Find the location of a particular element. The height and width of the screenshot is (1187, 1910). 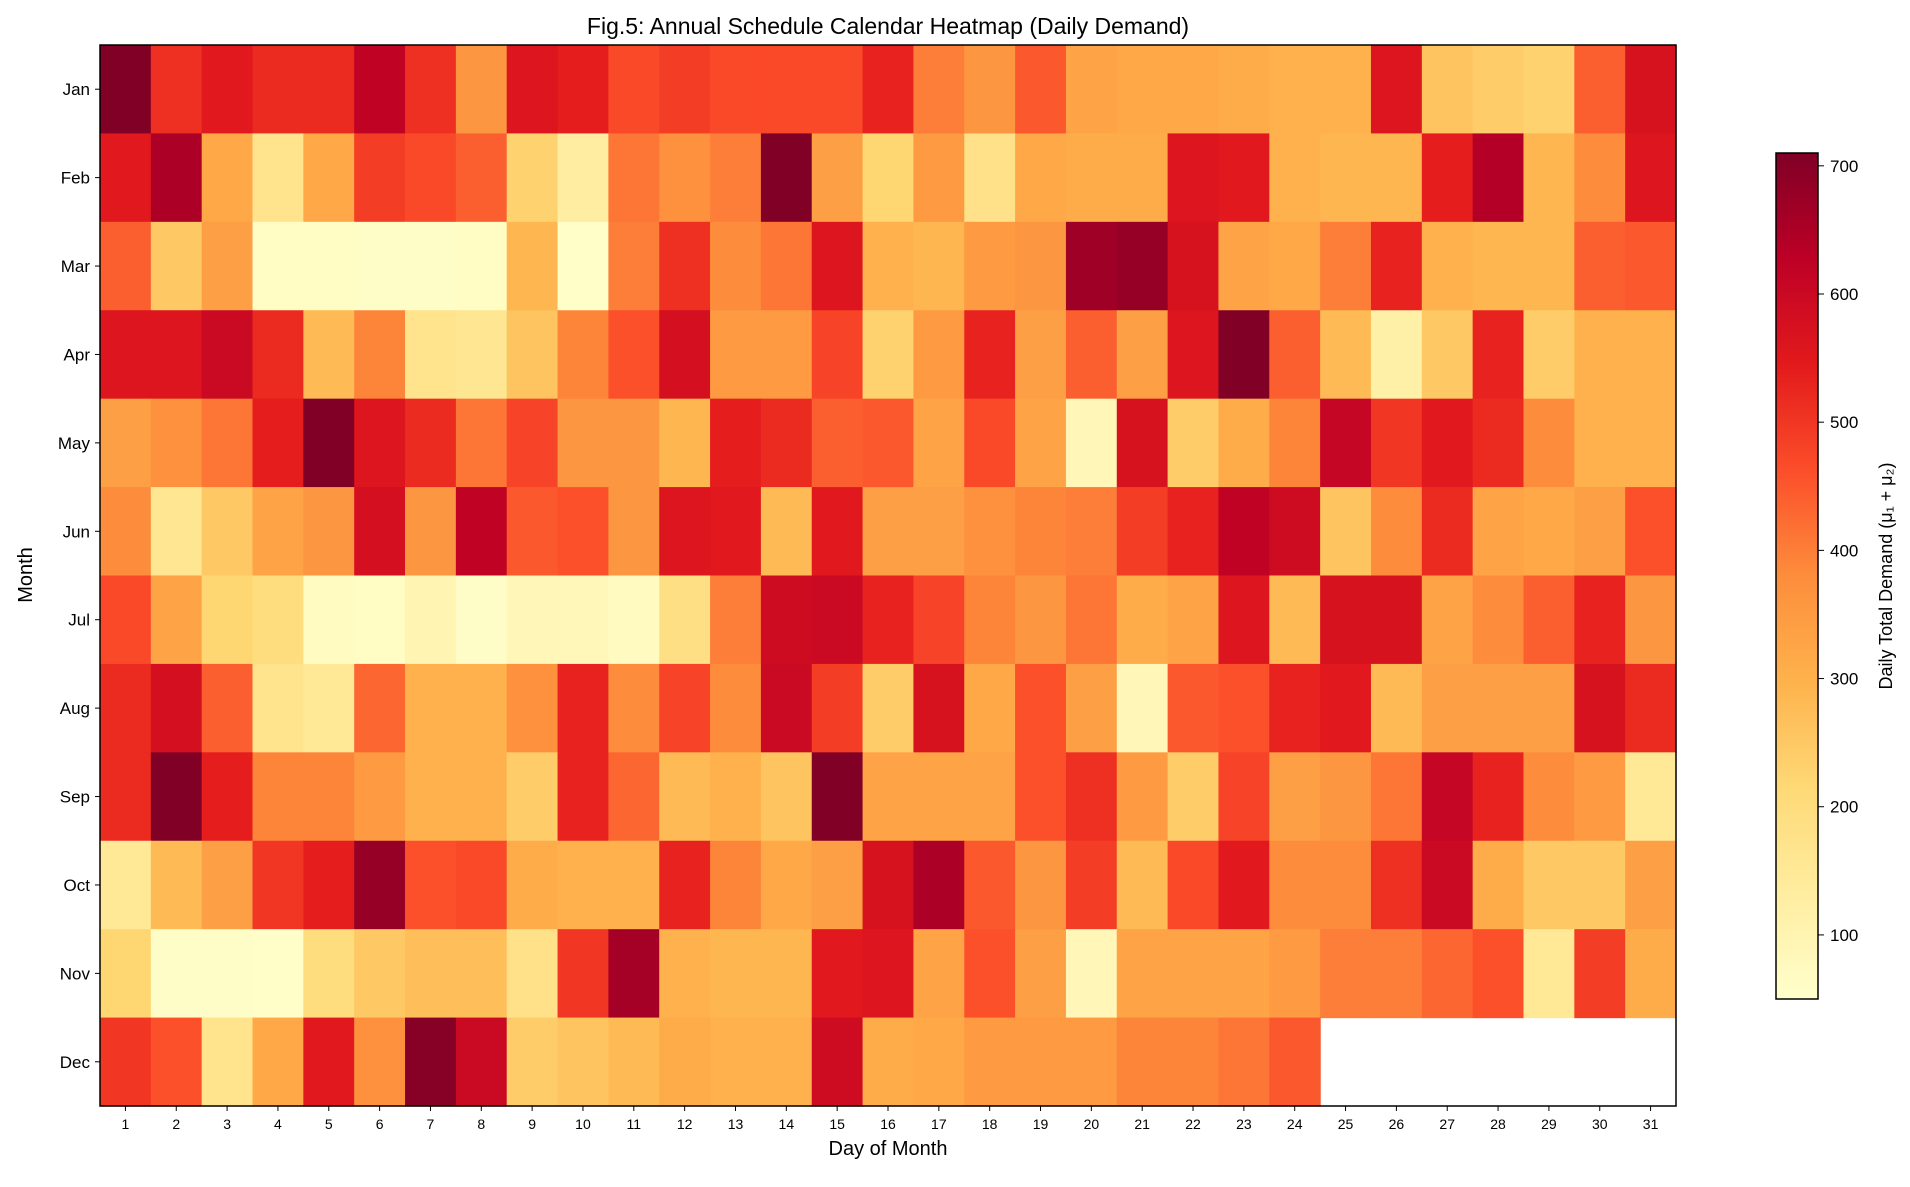

x-tick-label: 18 is located at coordinates (990, 1124).